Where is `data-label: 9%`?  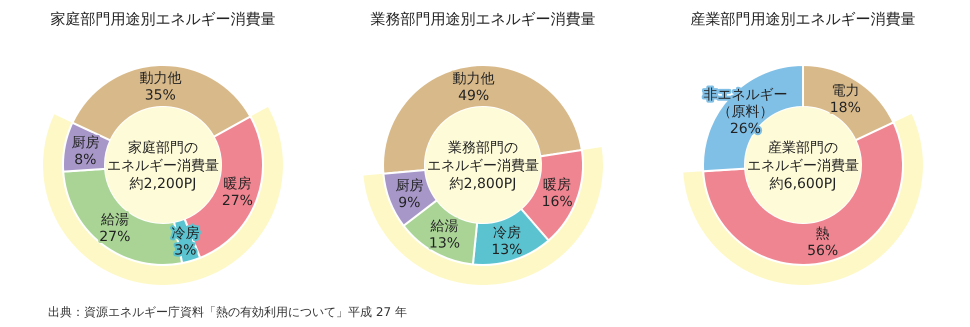 data-label: 9% is located at coordinates (409, 203).